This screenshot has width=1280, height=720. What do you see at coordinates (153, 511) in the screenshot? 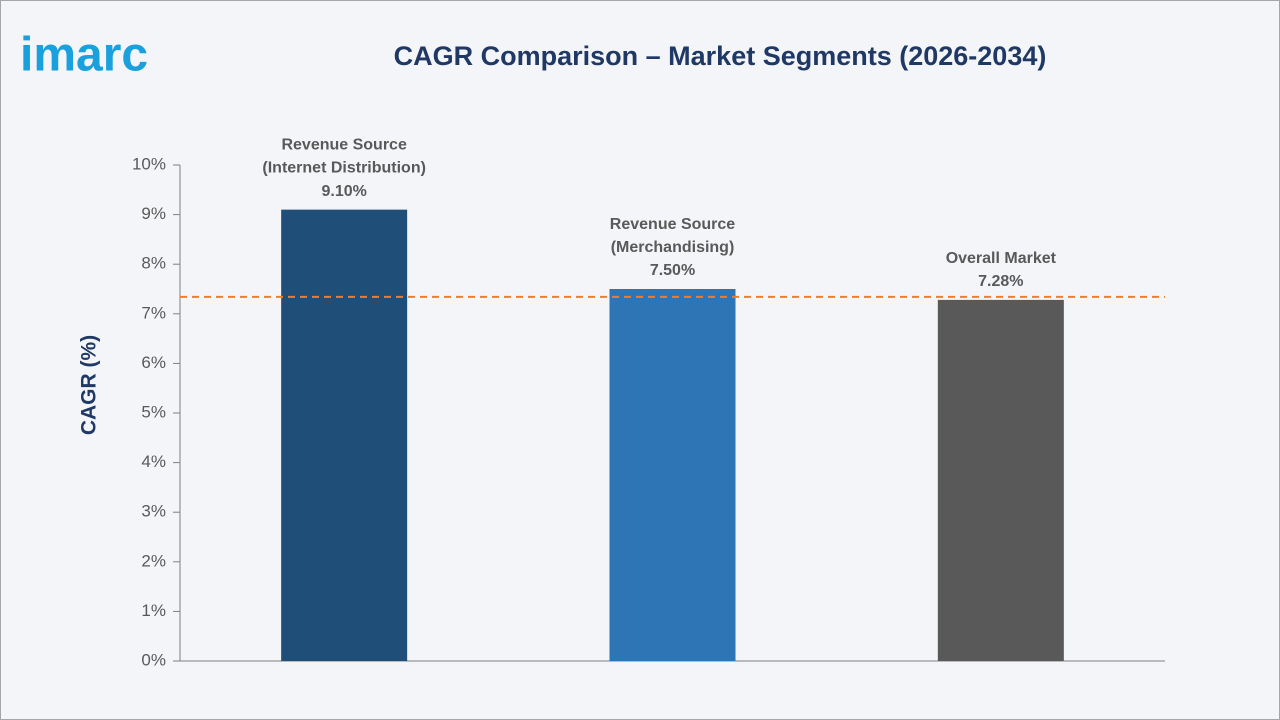
I see `y-tick-label: 3%` at bounding box center [153, 511].